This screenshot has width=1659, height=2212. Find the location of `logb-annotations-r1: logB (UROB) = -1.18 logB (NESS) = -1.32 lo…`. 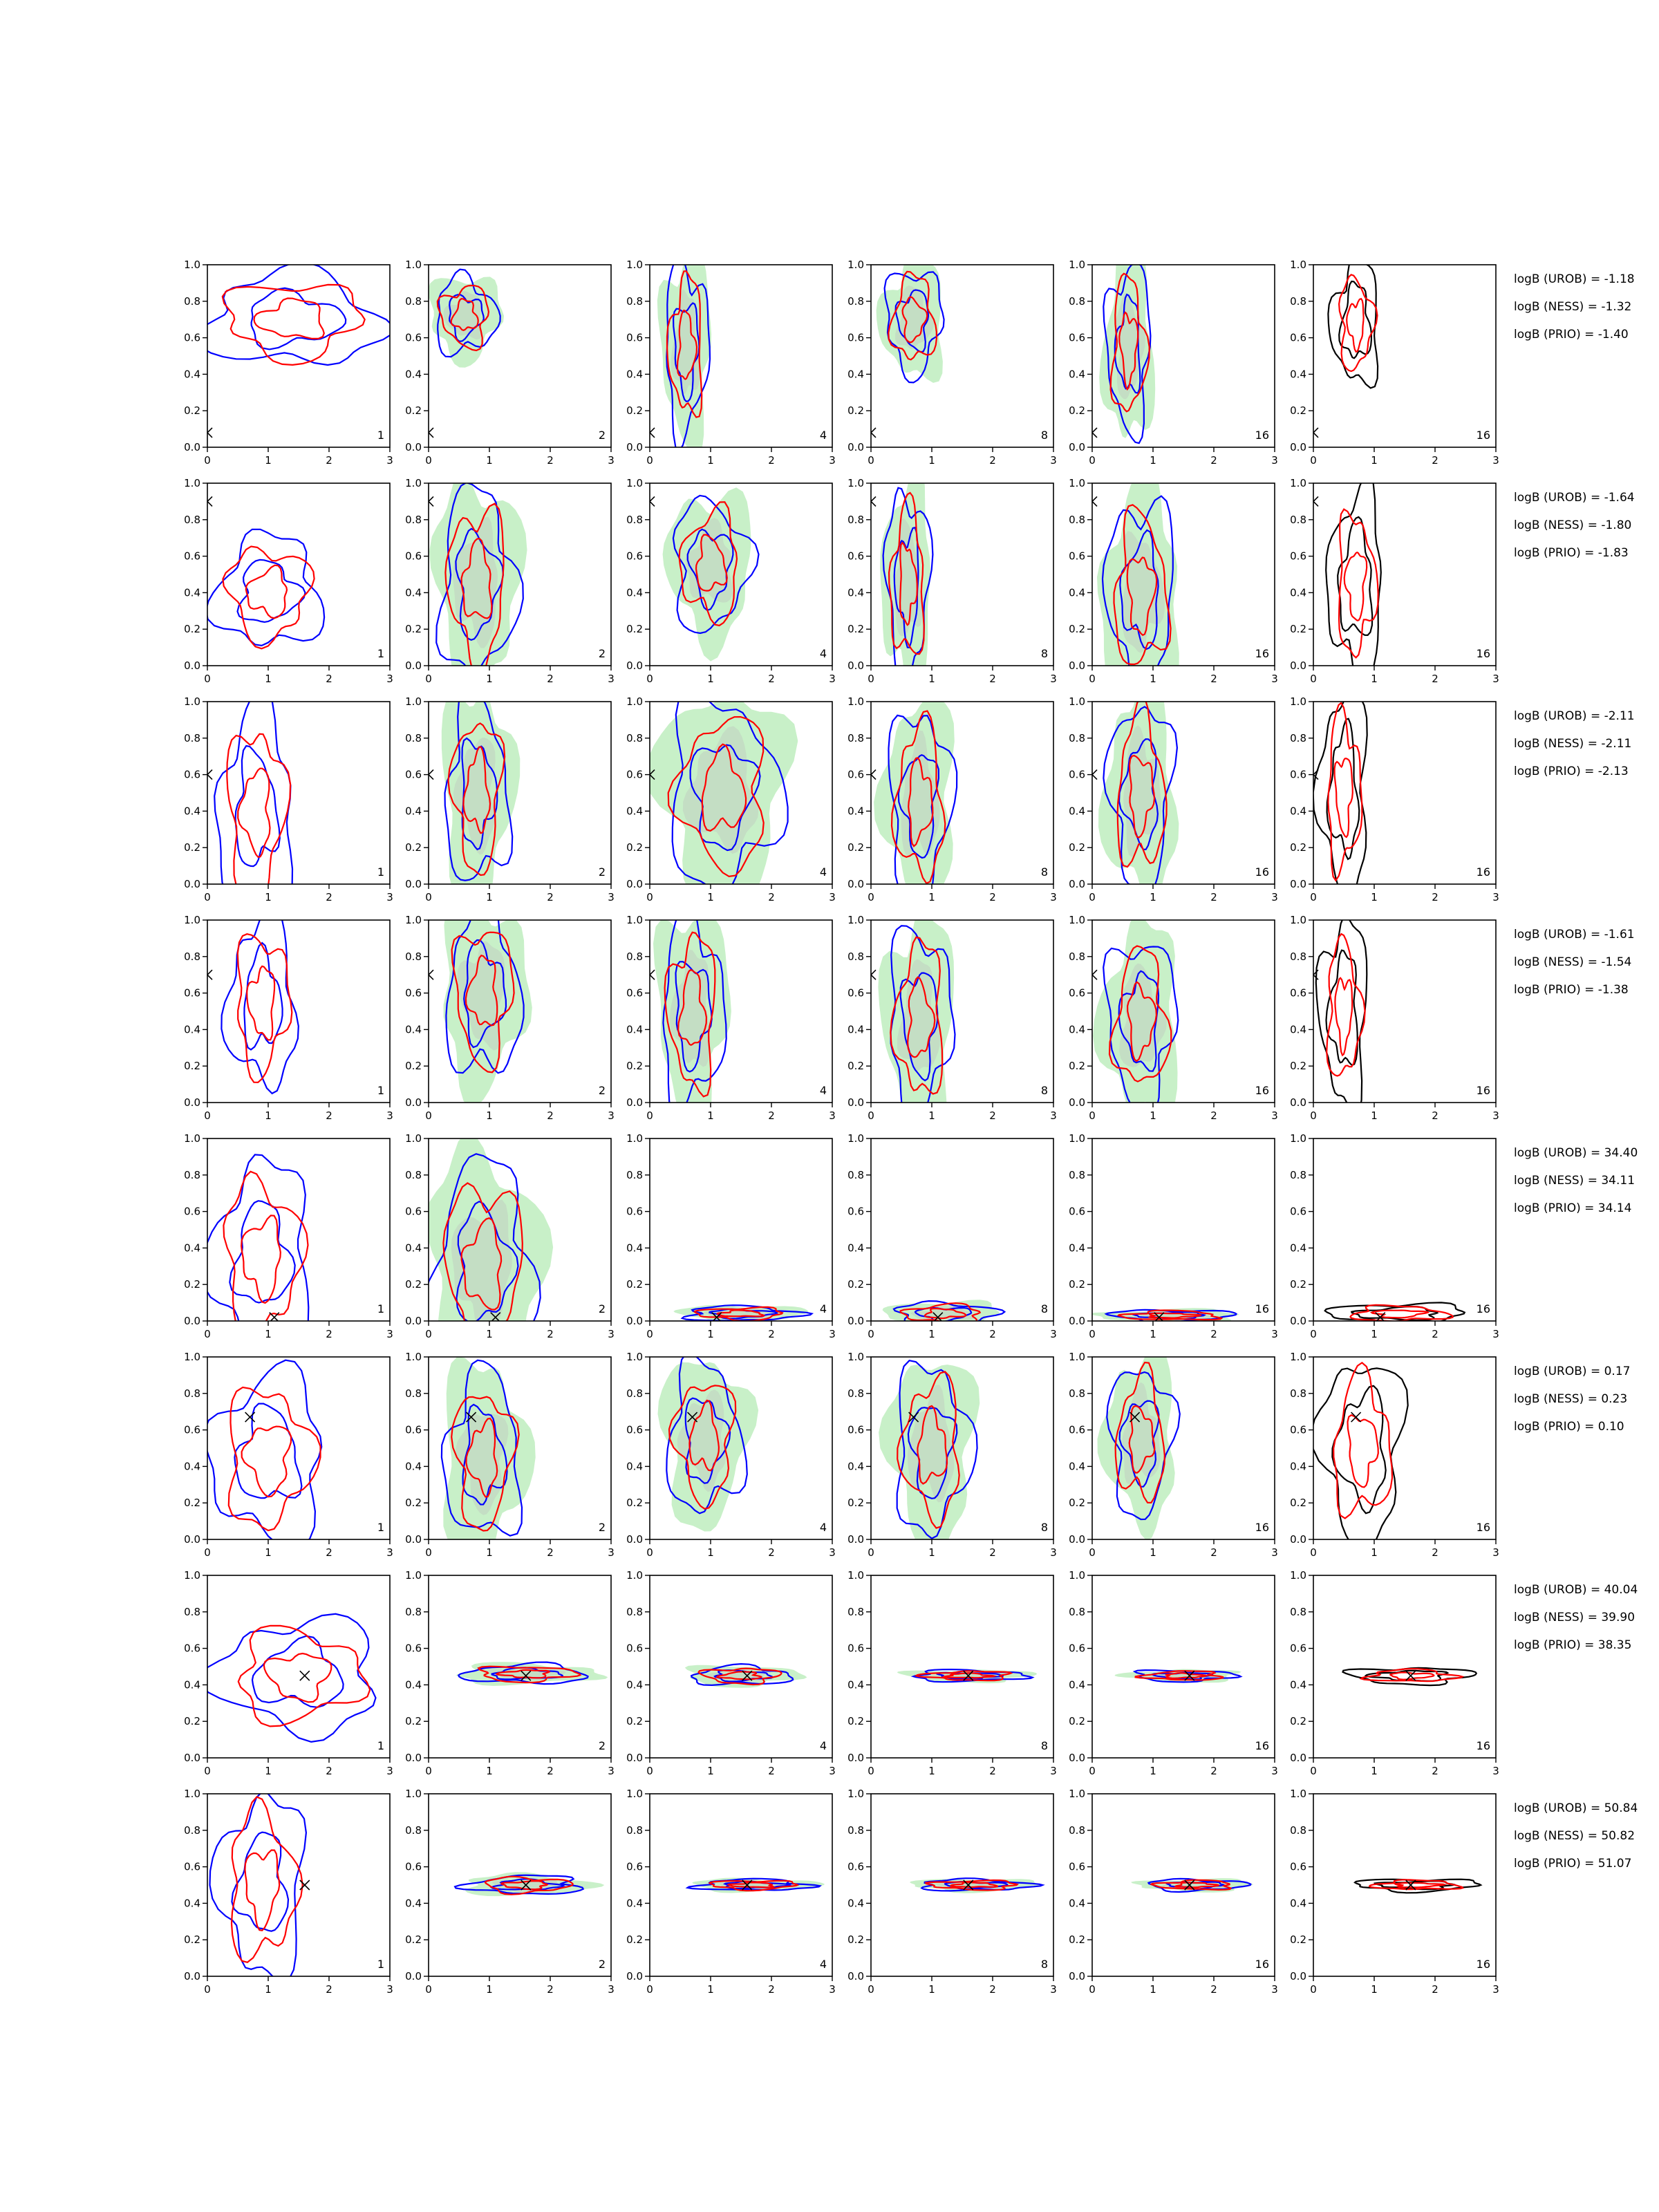

logb-annotations-r1: logB (UROB) = -1.18 logB (NESS) = -1.32 lo… is located at coordinates (1574, 306).